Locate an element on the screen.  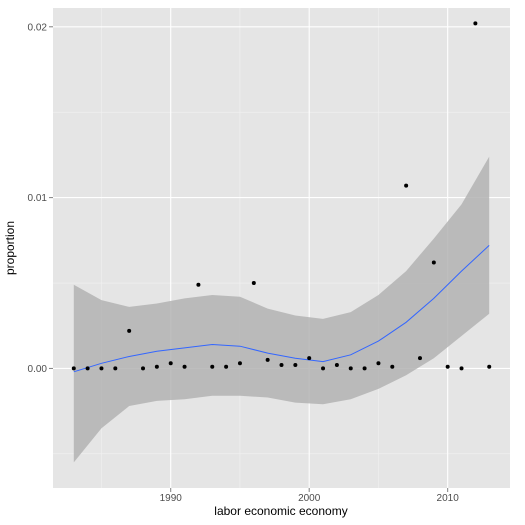
y-tick-label: 0.01 is located at coordinates (38, 198).